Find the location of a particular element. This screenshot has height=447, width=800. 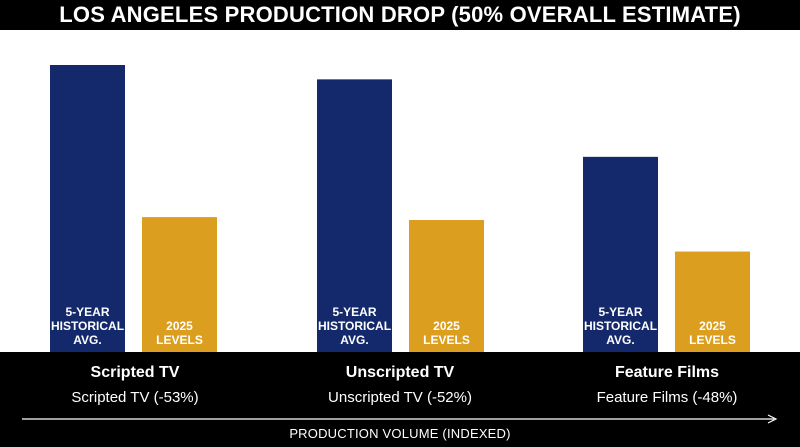

x-axis-label: PRODUCTION VOLUME (INDEXED) is located at coordinates (400, 433).